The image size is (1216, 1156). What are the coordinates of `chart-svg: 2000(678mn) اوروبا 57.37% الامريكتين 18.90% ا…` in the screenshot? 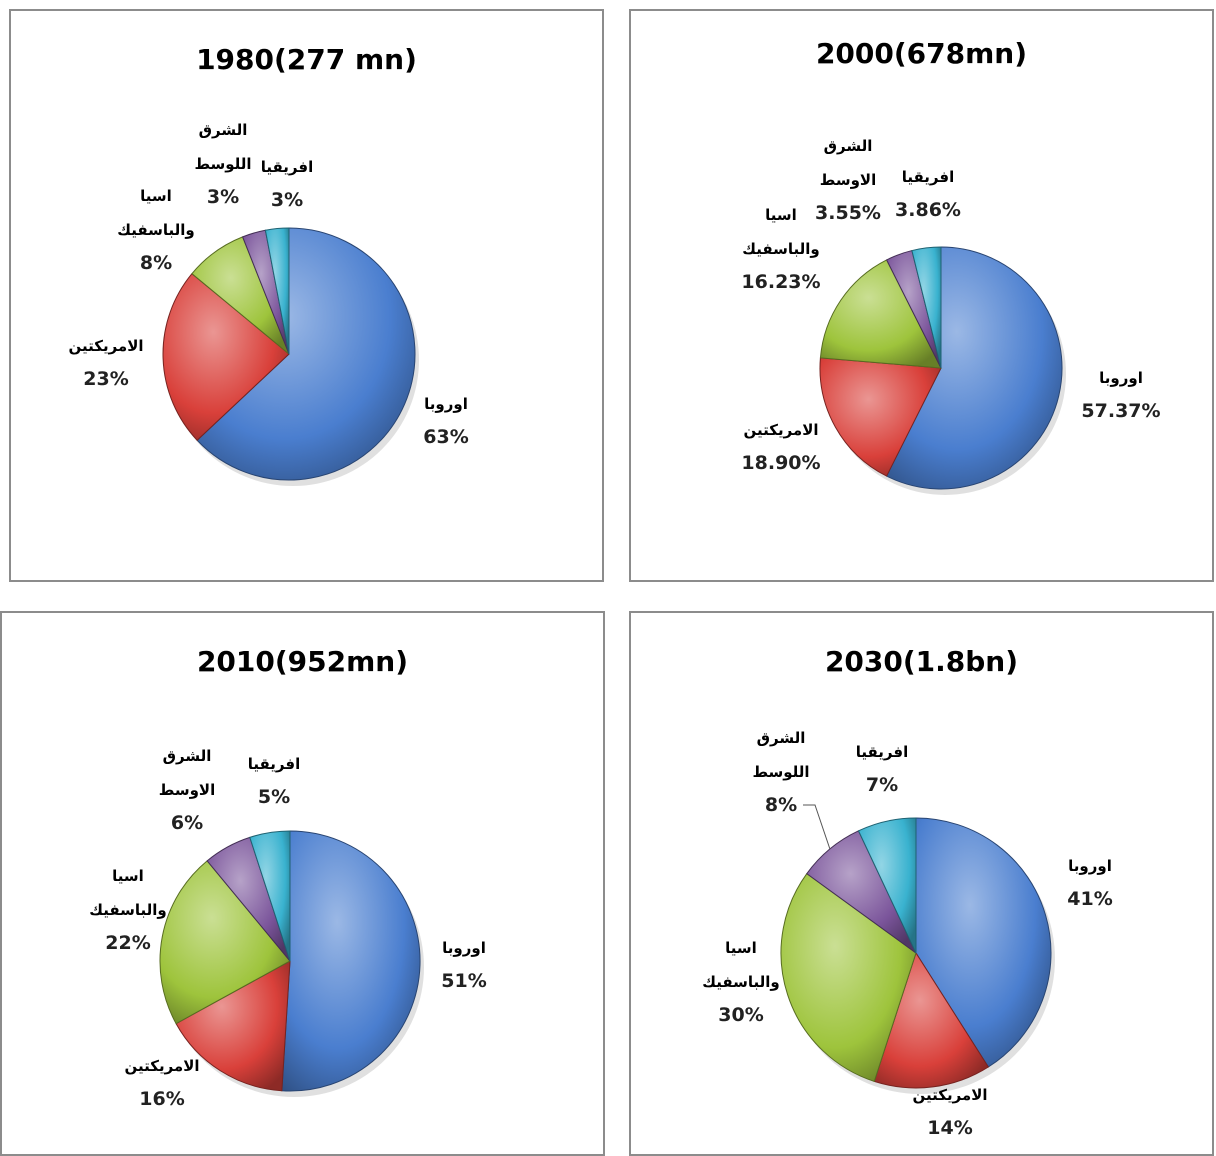 It's located at (951, 266).